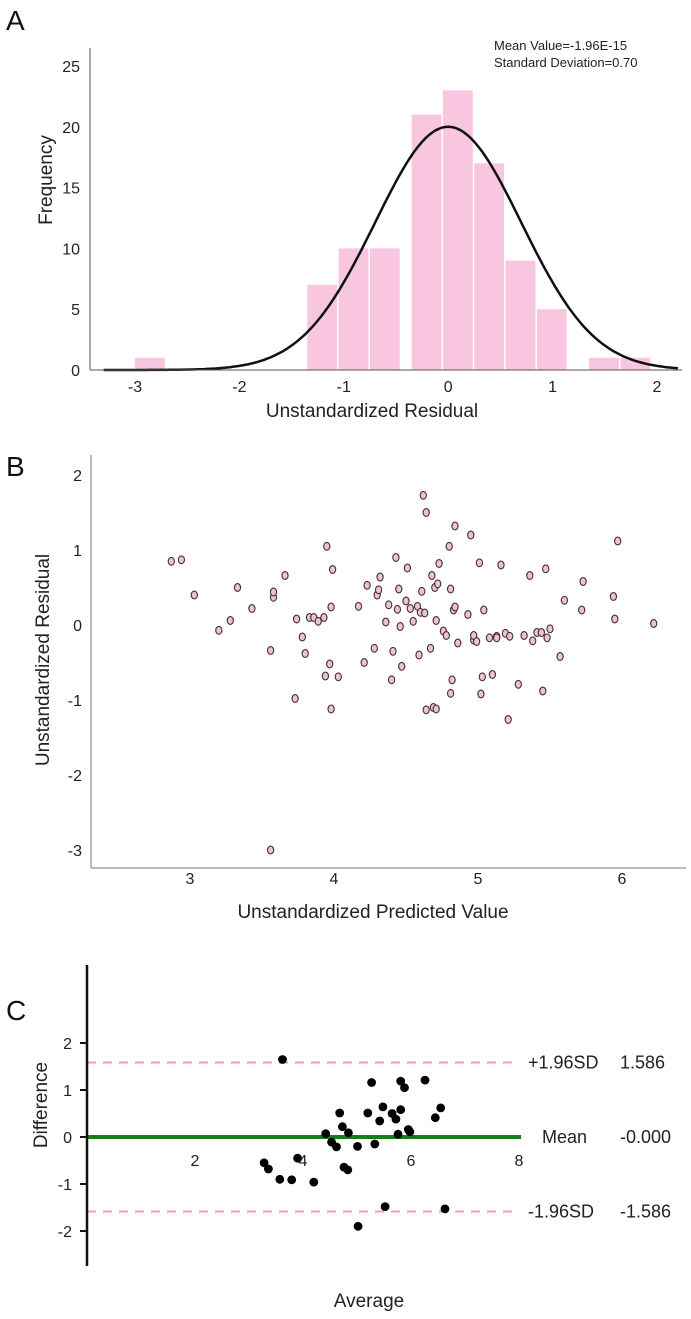  What do you see at coordinates (411, 1161) in the screenshot?
I see `x-tick-label: 6` at bounding box center [411, 1161].